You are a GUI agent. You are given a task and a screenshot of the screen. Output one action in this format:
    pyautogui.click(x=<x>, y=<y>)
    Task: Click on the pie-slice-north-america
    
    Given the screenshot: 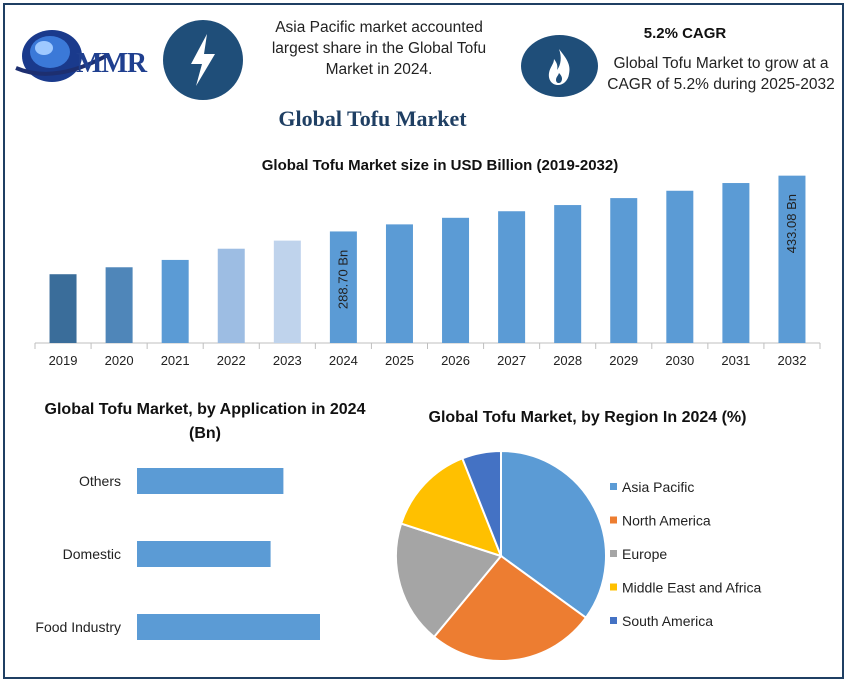 What is the action you would take?
    pyautogui.click(x=510, y=608)
    